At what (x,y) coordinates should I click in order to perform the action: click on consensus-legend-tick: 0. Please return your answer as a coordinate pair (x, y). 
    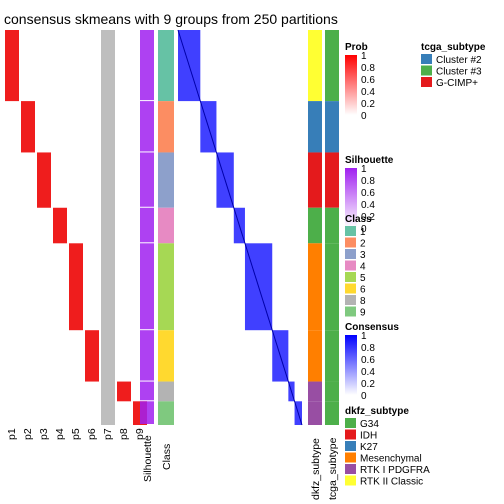
    Looking at the image, I should click on (364, 396).